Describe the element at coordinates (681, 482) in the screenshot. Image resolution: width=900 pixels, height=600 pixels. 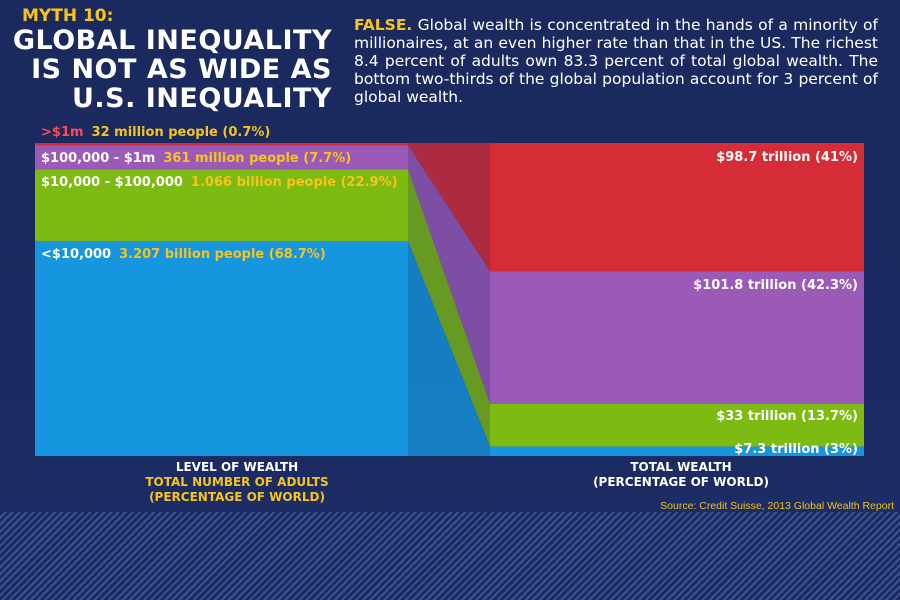
I see `right-axis-title-line-2: (PERCENTAGE OF WORLD)` at that location.